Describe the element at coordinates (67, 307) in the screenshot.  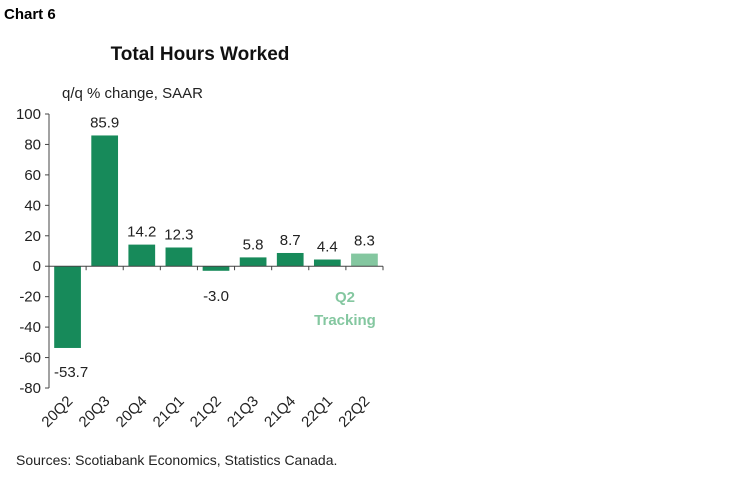
I see `bar-20Q2` at that location.